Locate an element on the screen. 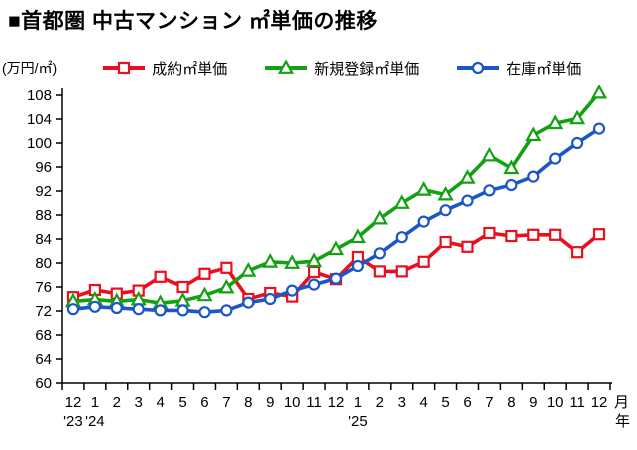  x-axis-month-label: 9 is located at coordinates (533, 402).